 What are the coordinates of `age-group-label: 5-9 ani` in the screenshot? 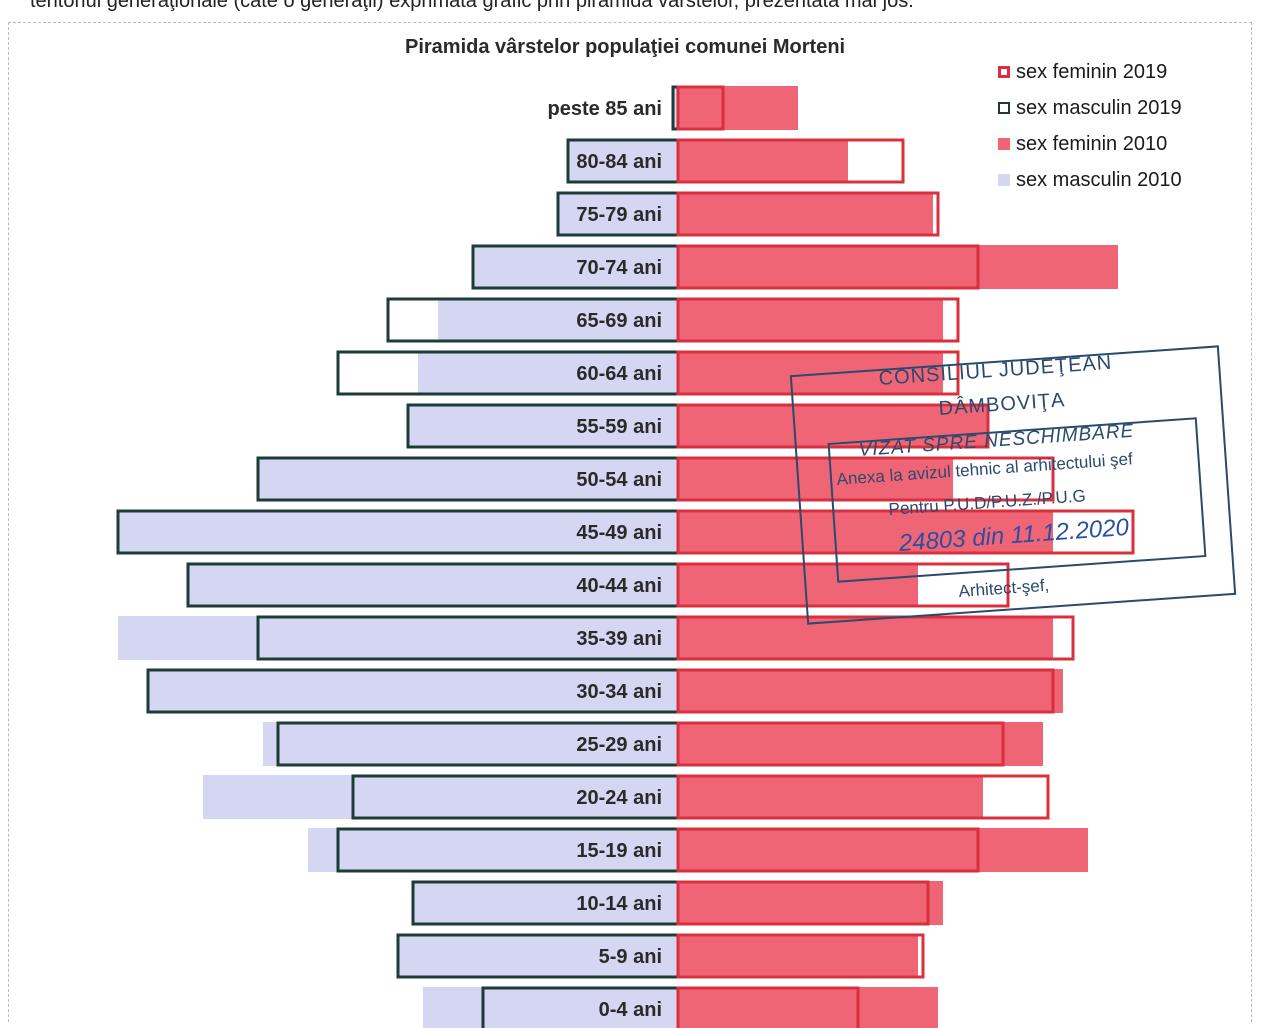 It's located at (630, 957).